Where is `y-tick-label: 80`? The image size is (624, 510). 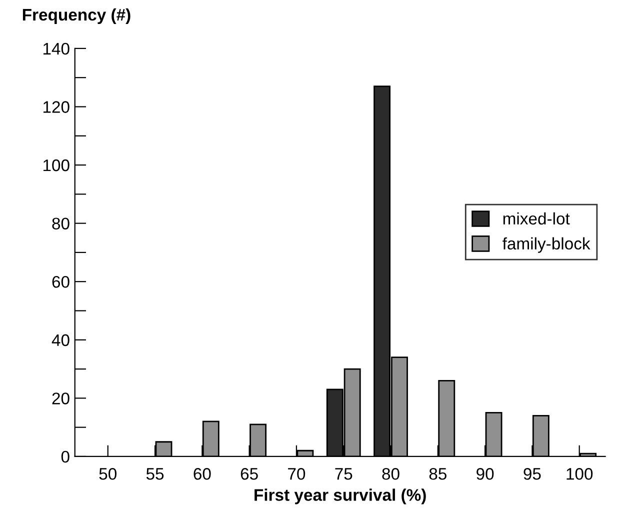
y-tick-label: 80 is located at coordinates (61, 224).